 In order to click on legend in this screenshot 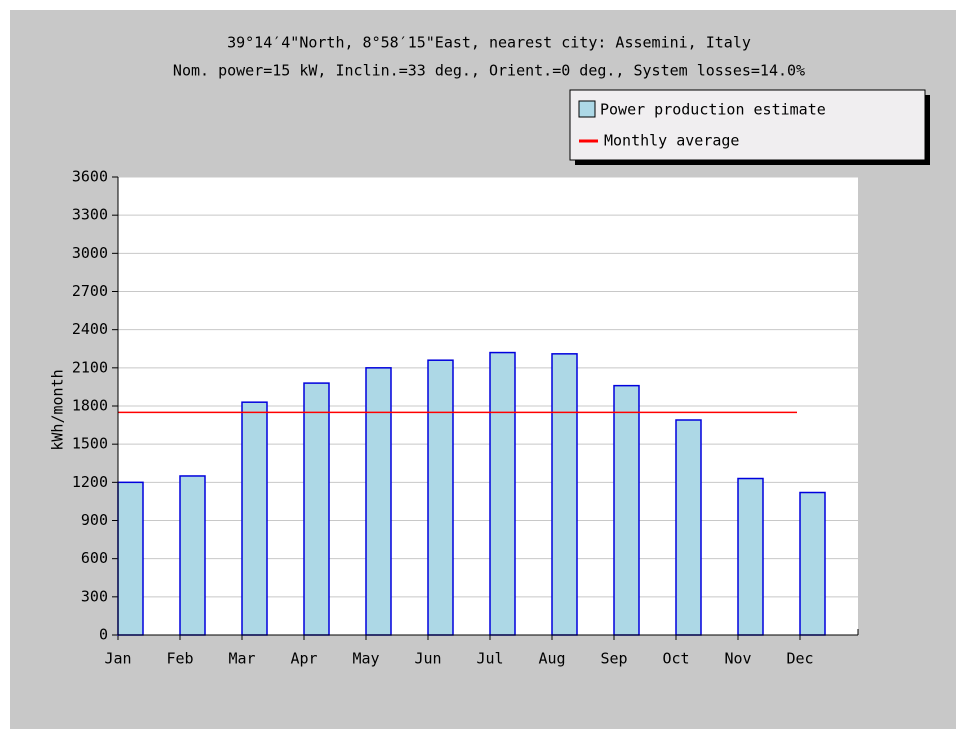, I will do `click(747, 125)`.